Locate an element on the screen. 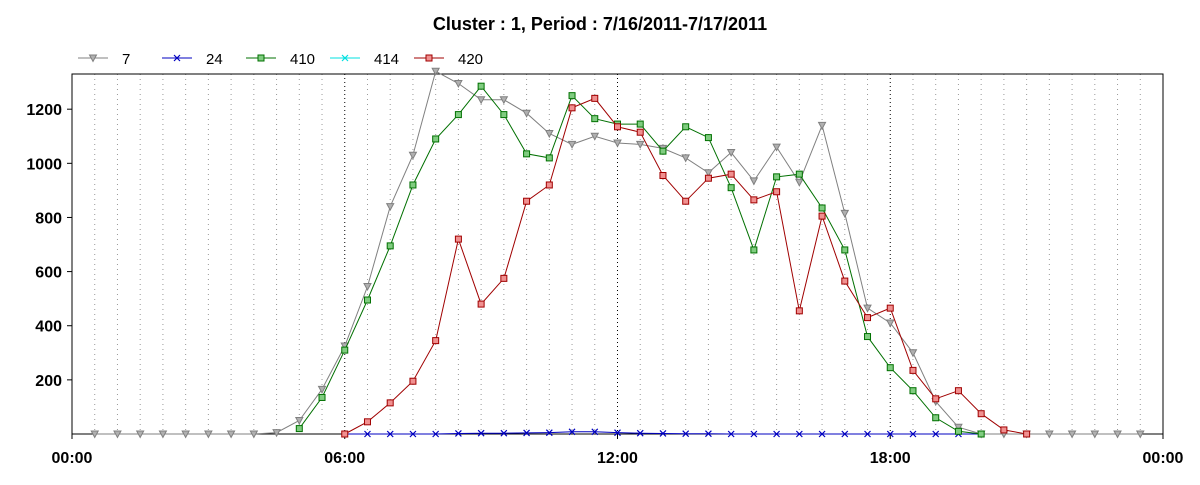 The image size is (1200, 485). y-tick-label: 600 is located at coordinates (48, 273).